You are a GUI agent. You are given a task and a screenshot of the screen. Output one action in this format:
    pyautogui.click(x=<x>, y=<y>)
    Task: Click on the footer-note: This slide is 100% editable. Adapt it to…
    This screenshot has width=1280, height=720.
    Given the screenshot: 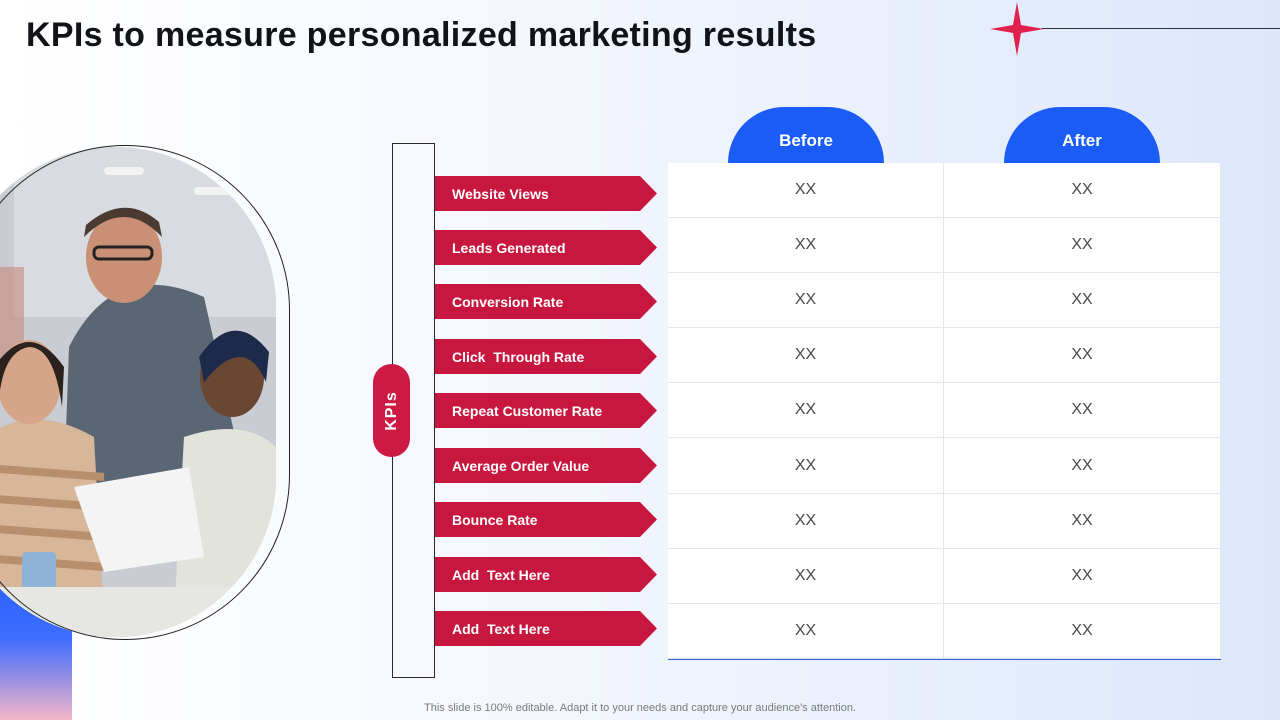 What is the action you would take?
    pyautogui.click(x=640, y=708)
    